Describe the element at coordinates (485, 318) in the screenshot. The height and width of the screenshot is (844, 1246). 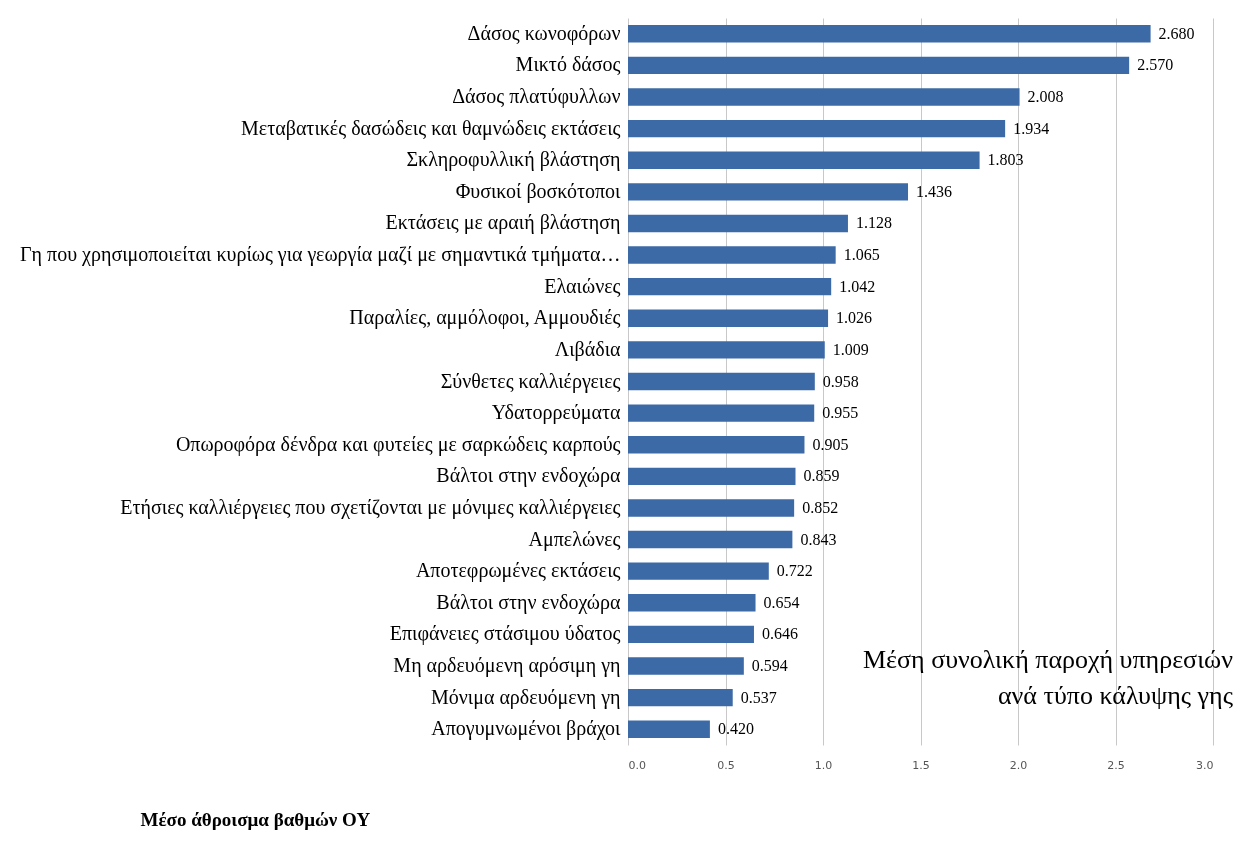
I see `y-tick-label: Παραλίες, αμμόλοφοι, Αμμουδιές` at that location.